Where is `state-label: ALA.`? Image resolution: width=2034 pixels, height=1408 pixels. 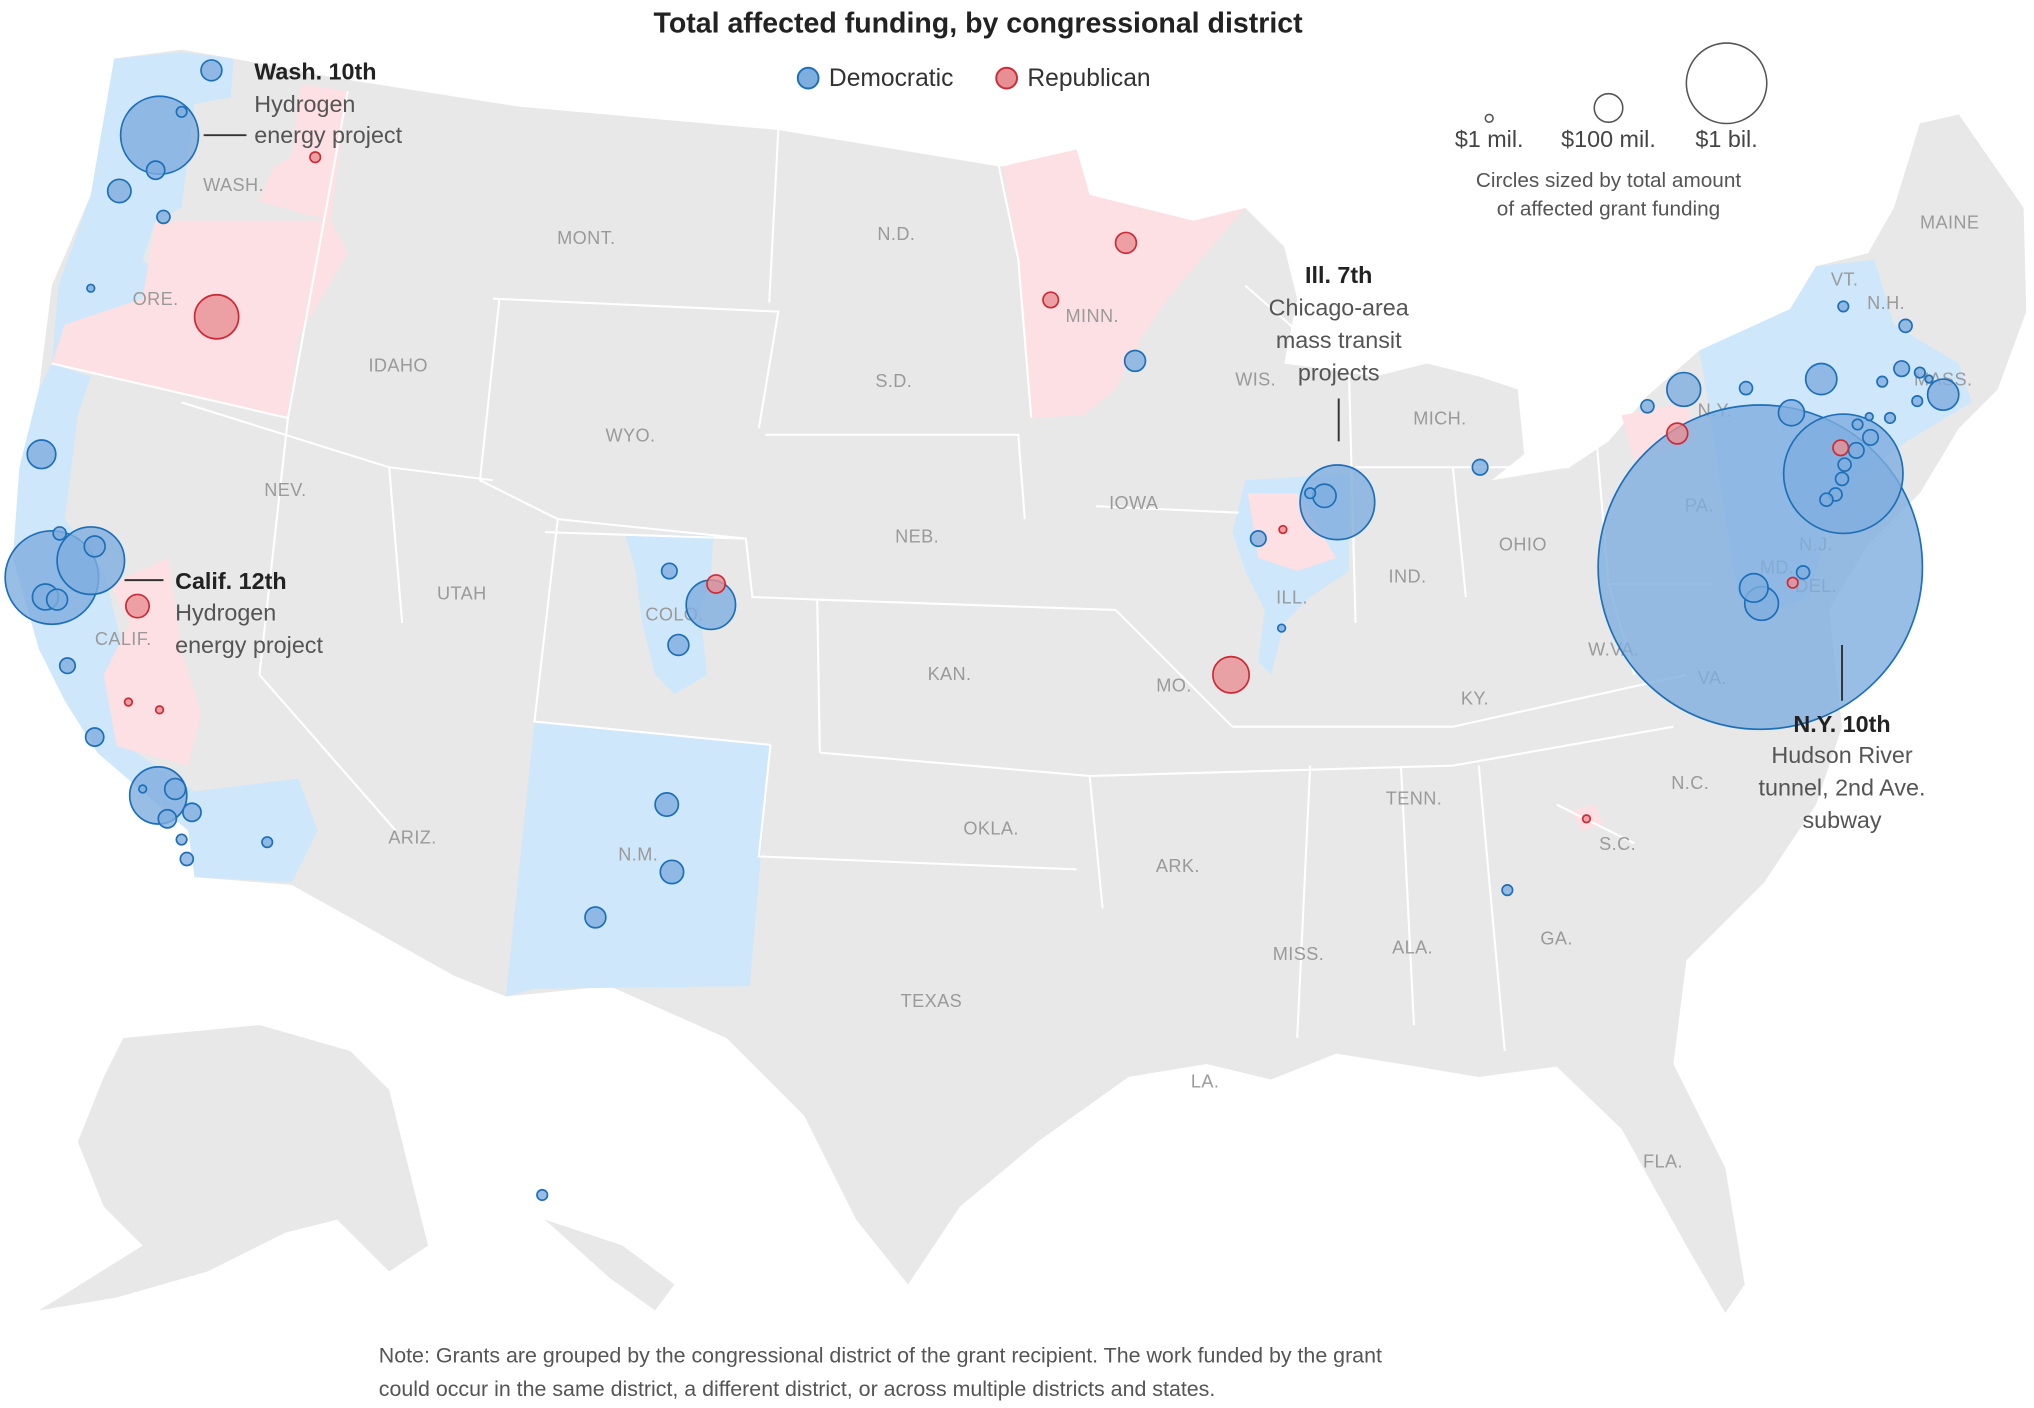
state-label: ALA. is located at coordinates (1412, 948).